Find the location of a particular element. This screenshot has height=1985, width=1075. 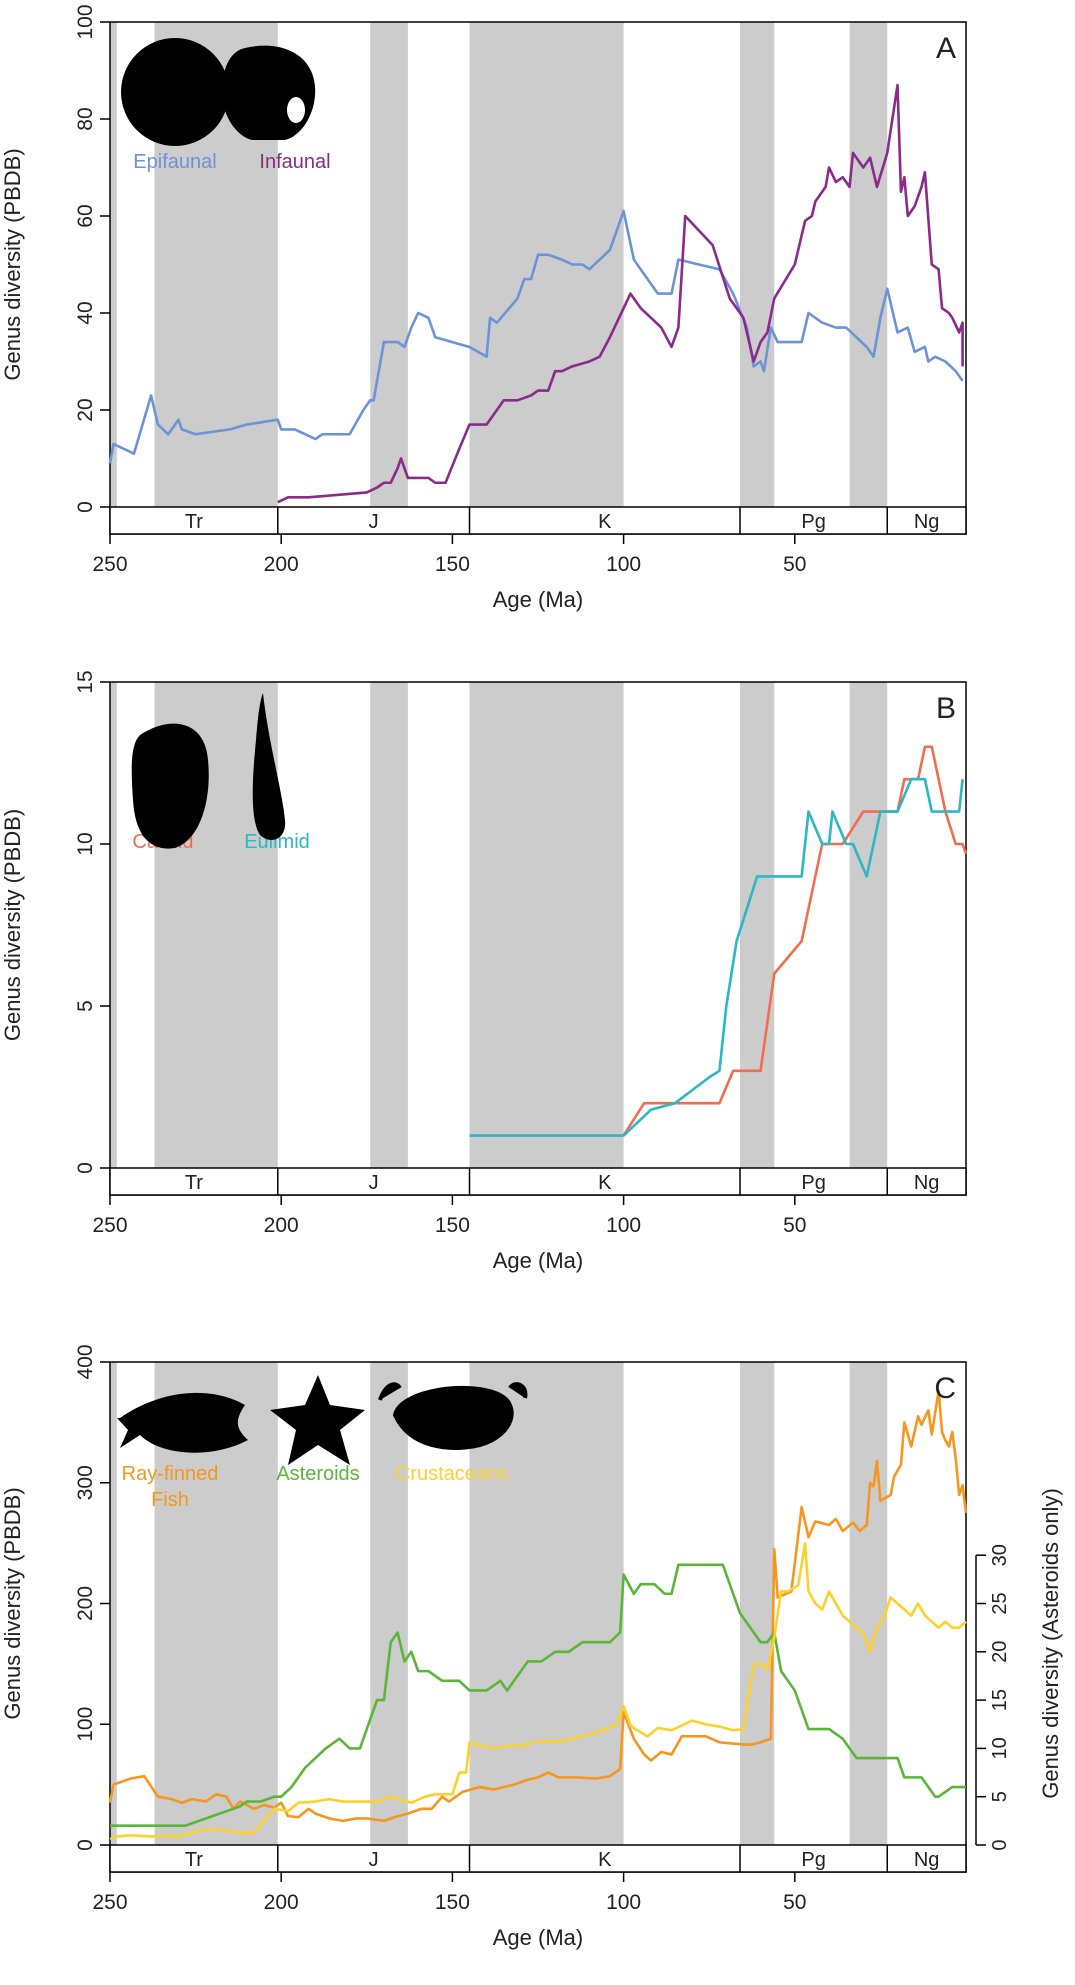

y-tick-label: 15 is located at coordinates (85, 681).